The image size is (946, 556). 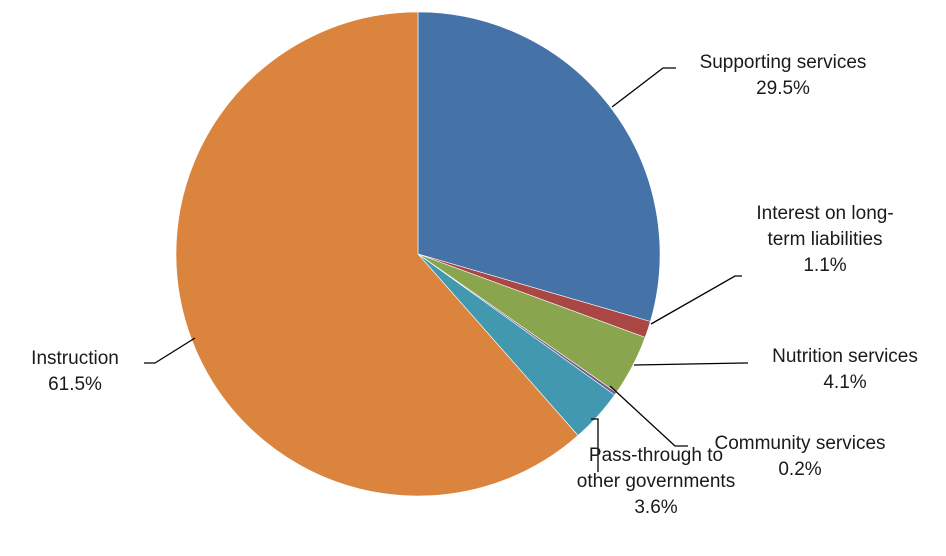 I want to click on slice-value-label: 0.2%, so click(x=799, y=469).